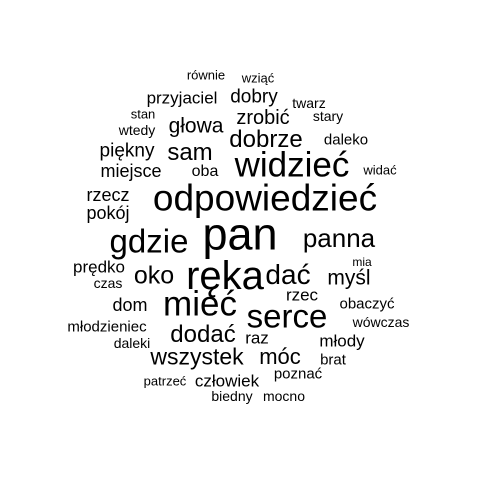 The image size is (480, 480). I want to click on word: biedny, so click(232, 396).